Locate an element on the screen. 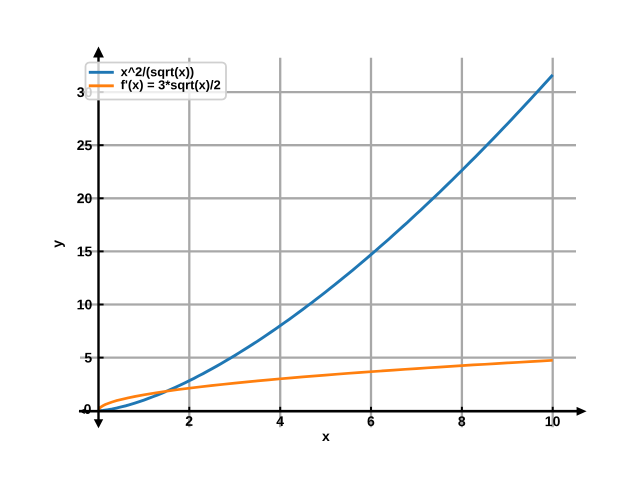  svg-text: y is located at coordinates (57, 244).